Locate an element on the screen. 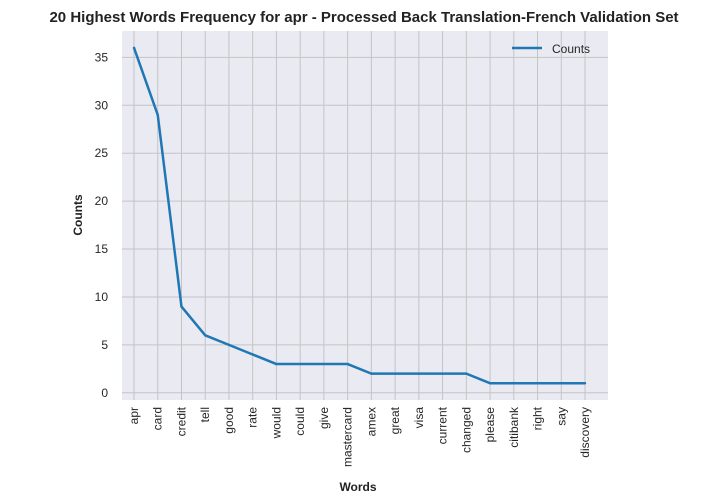 This screenshot has width=719, height=503. x-tick-label: say is located at coordinates (561, 416).